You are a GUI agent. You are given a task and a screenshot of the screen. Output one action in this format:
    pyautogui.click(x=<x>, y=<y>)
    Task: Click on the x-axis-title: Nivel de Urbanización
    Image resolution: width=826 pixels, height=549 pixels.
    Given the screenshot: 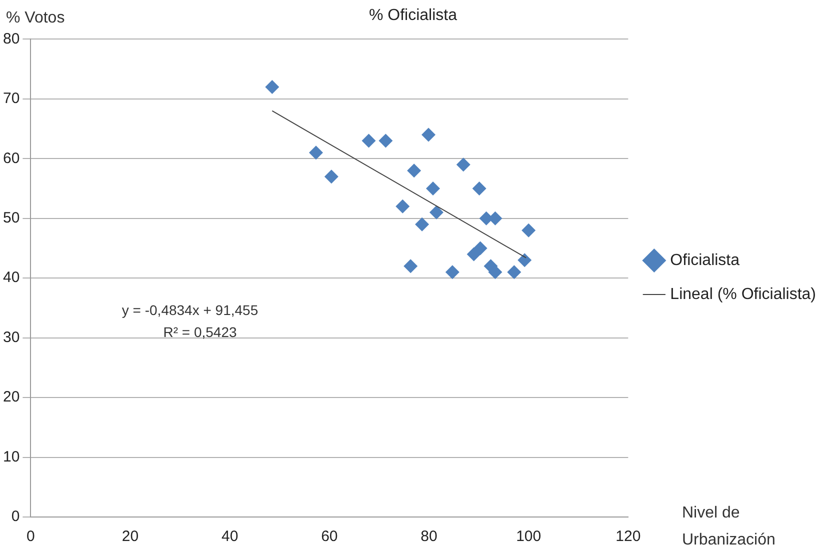 What is the action you would take?
    pyautogui.click(x=729, y=526)
    